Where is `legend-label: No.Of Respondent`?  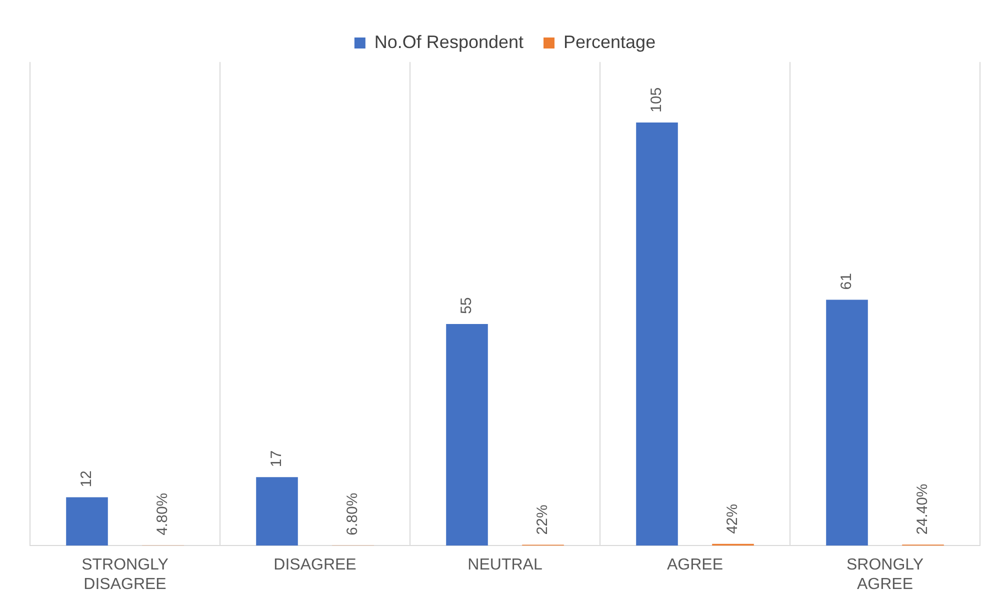 legend-label: No.Of Respondent is located at coordinates (449, 42).